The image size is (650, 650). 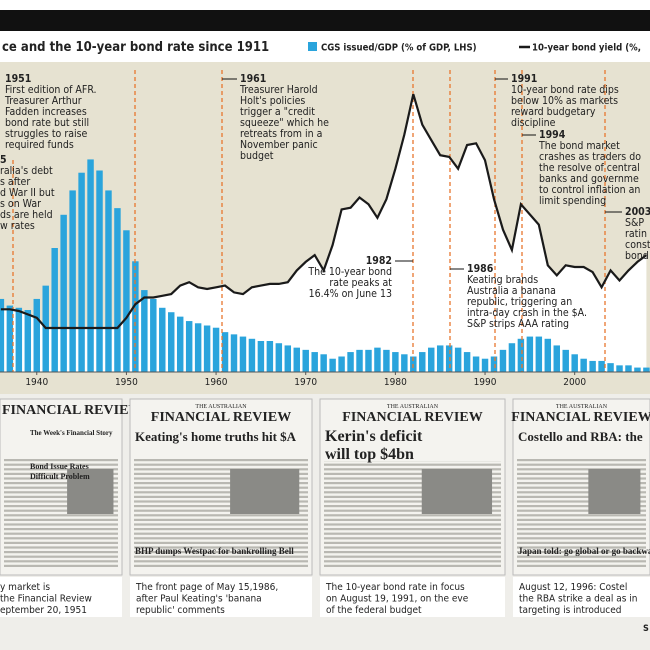 I want to click on annotation-year: 1951, so click(x=18, y=79).